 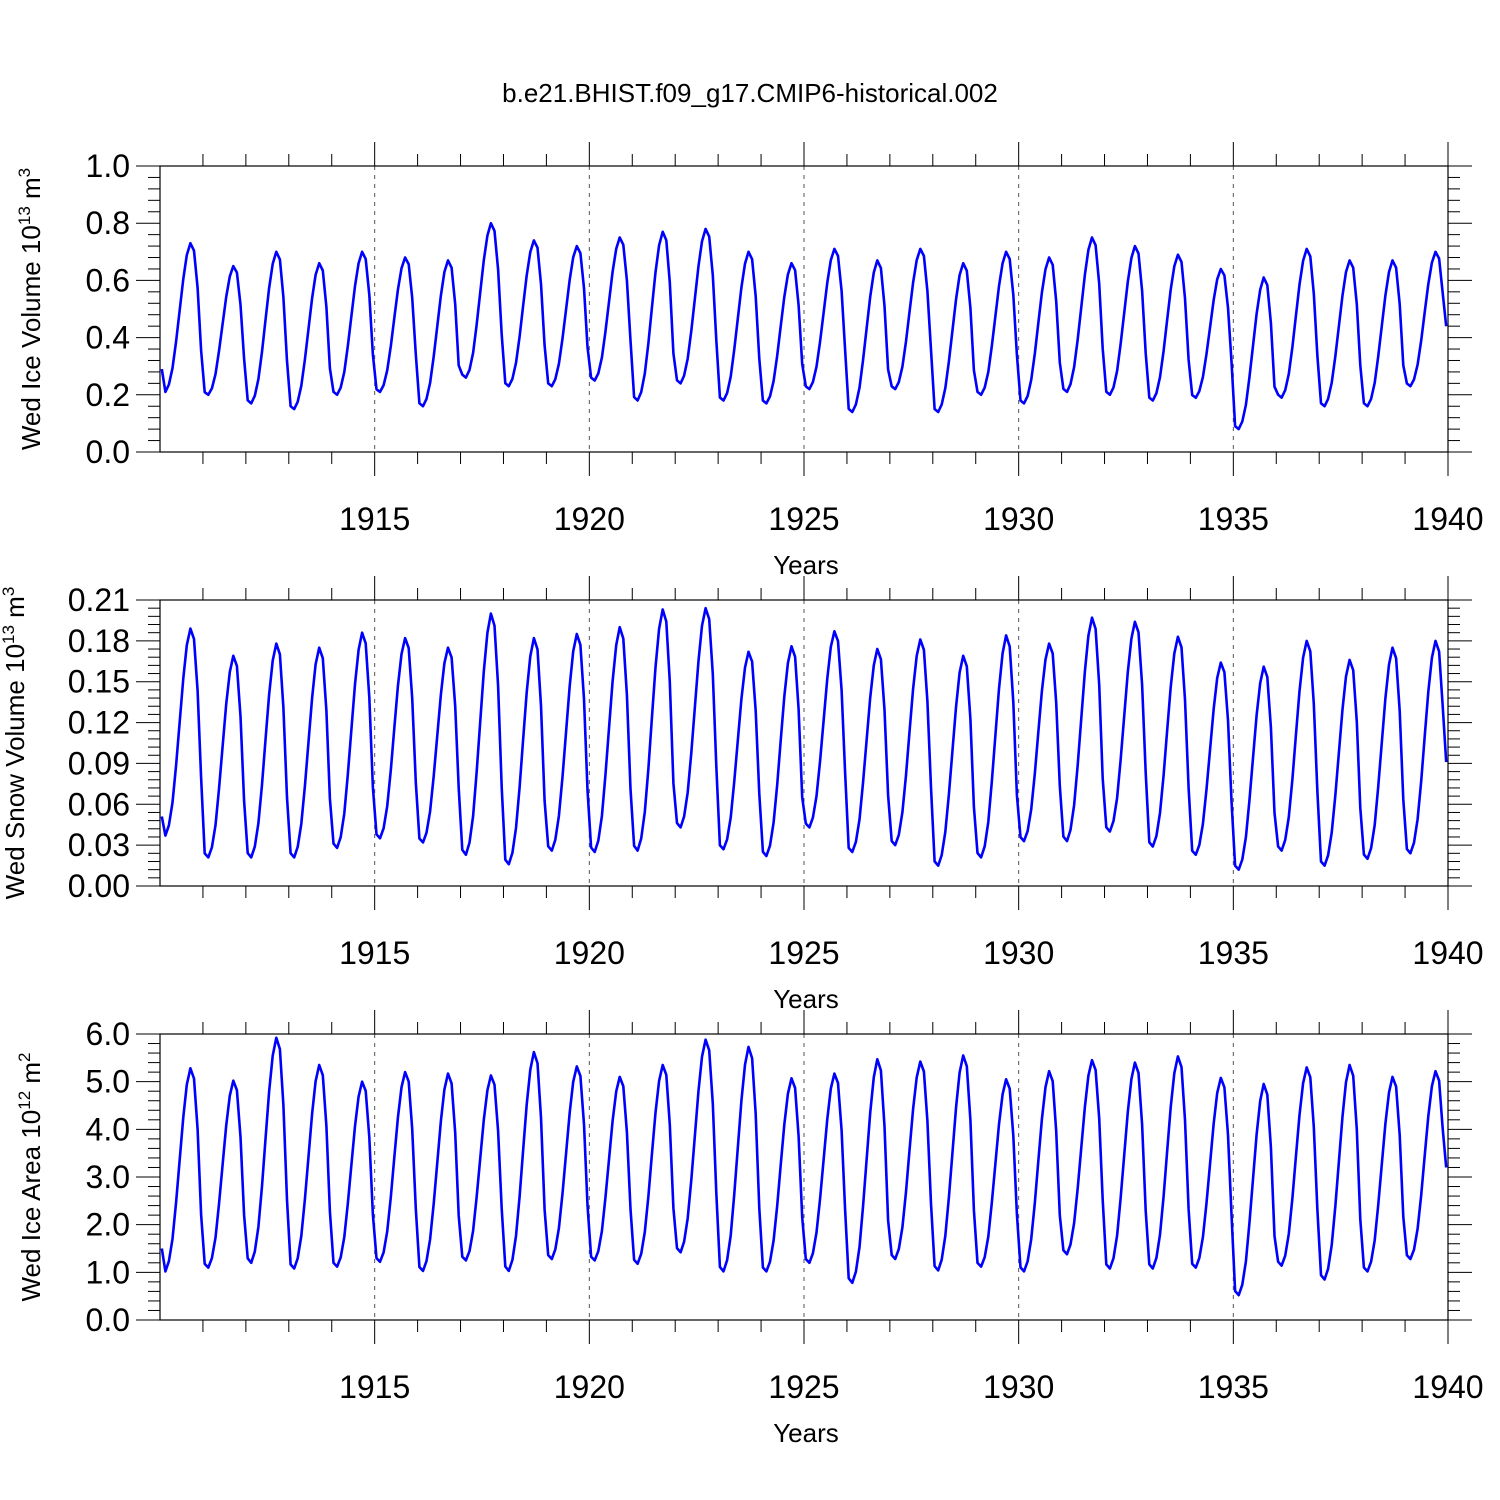 What do you see at coordinates (108, 1034) in the screenshot?
I see `y-tick-label: 6.0` at bounding box center [108, 1034].